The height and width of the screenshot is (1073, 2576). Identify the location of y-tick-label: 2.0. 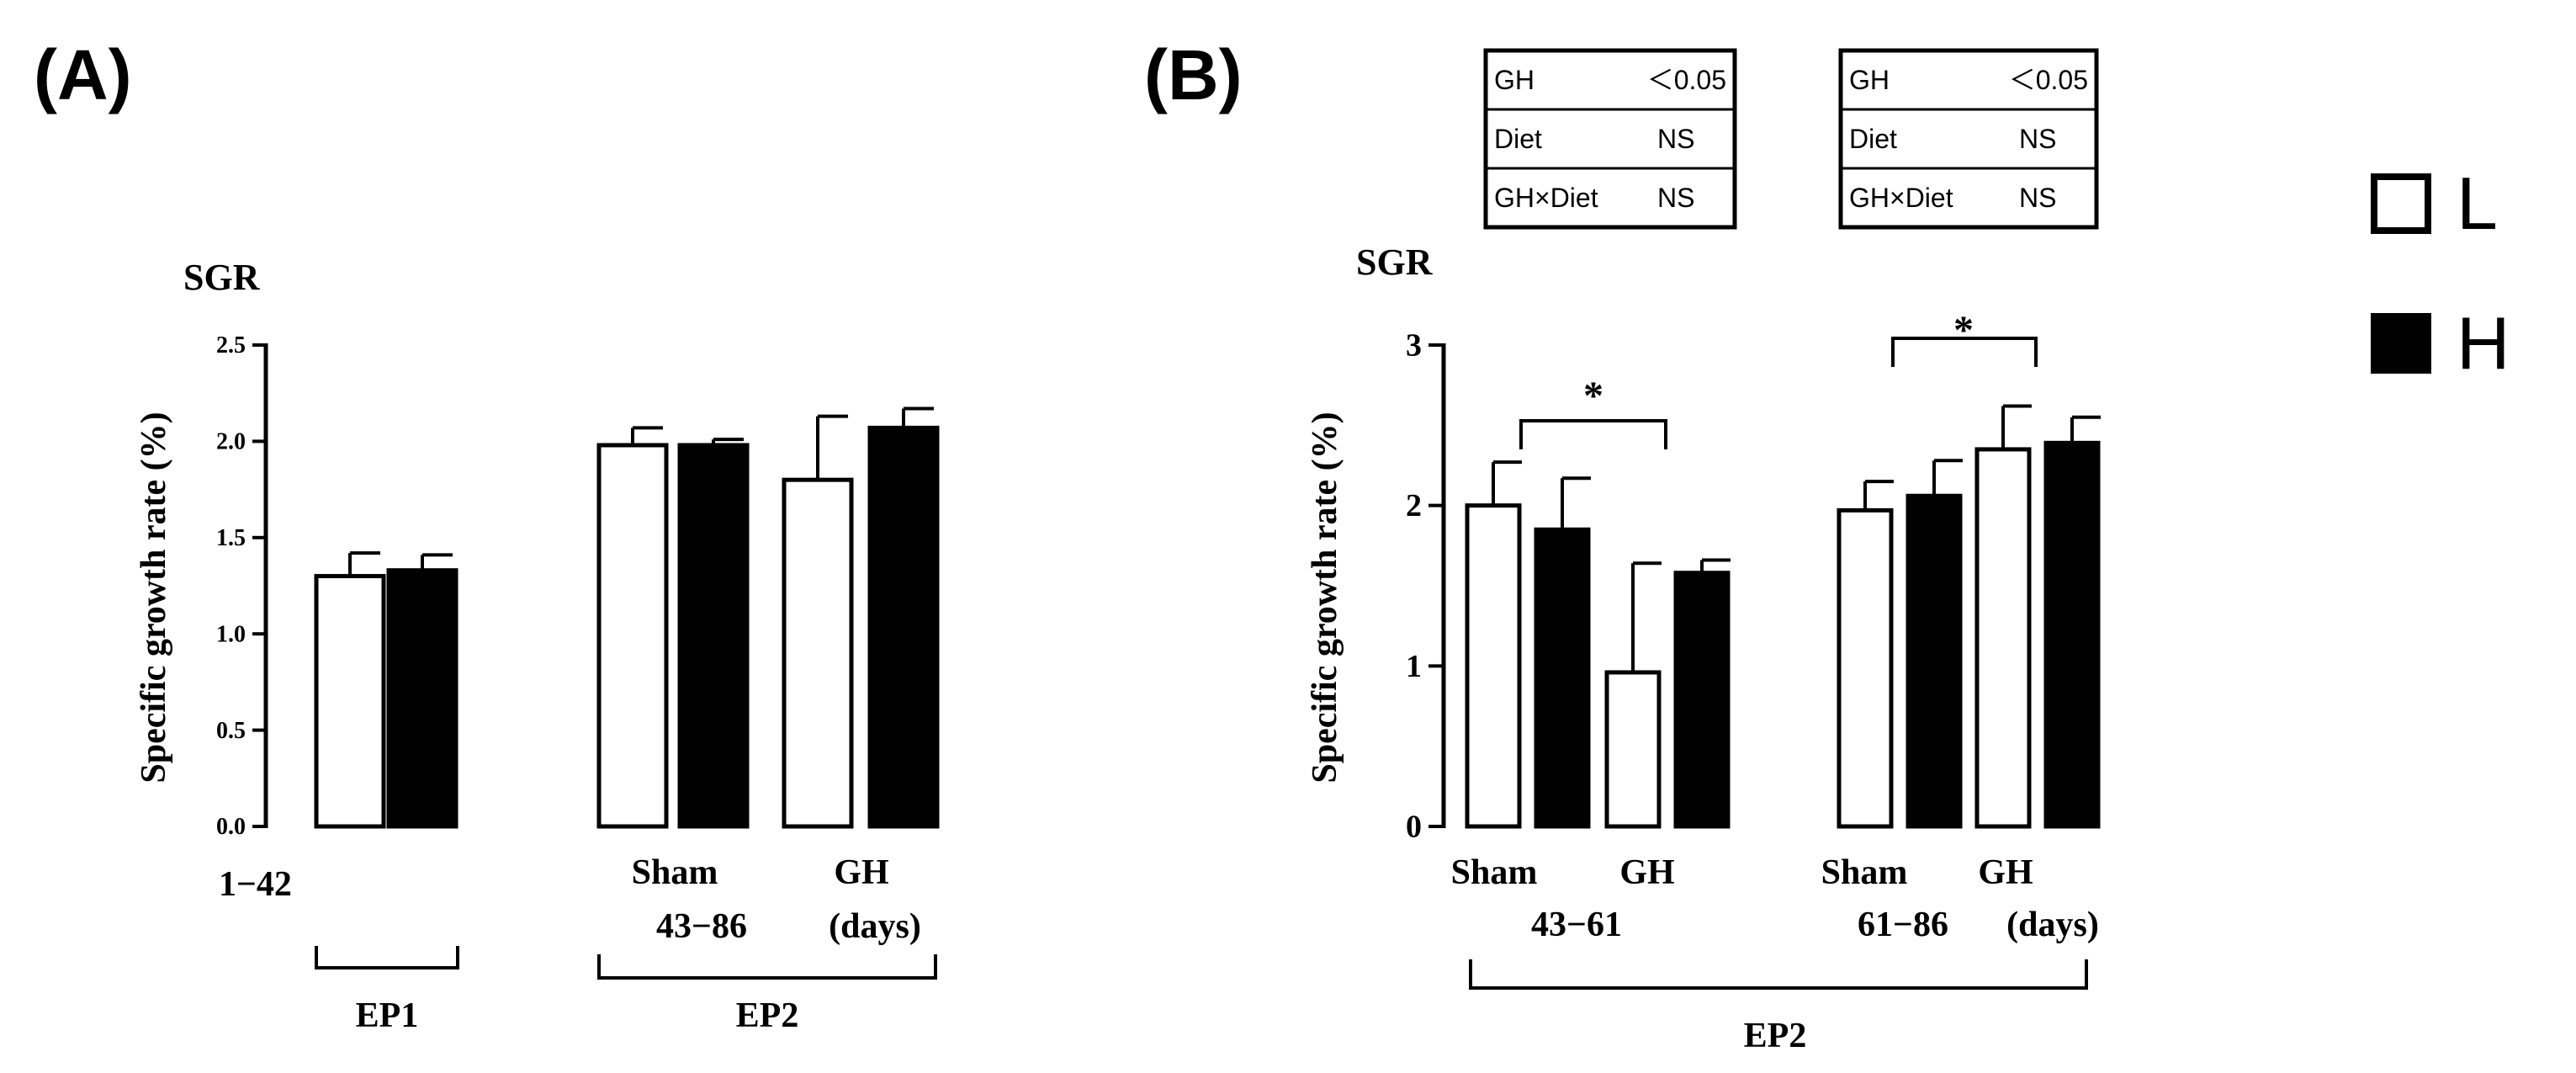
(231, 442).